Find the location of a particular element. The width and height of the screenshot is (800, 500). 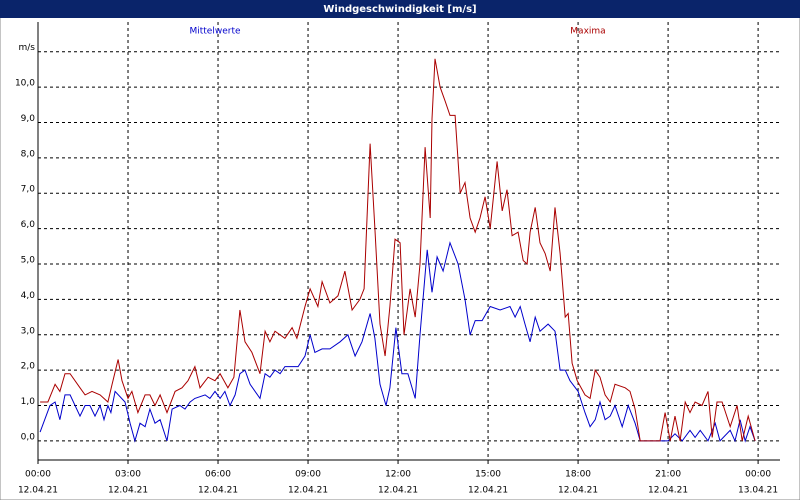

y-tick-label: 10,0 is located at coordinates (25, 84).